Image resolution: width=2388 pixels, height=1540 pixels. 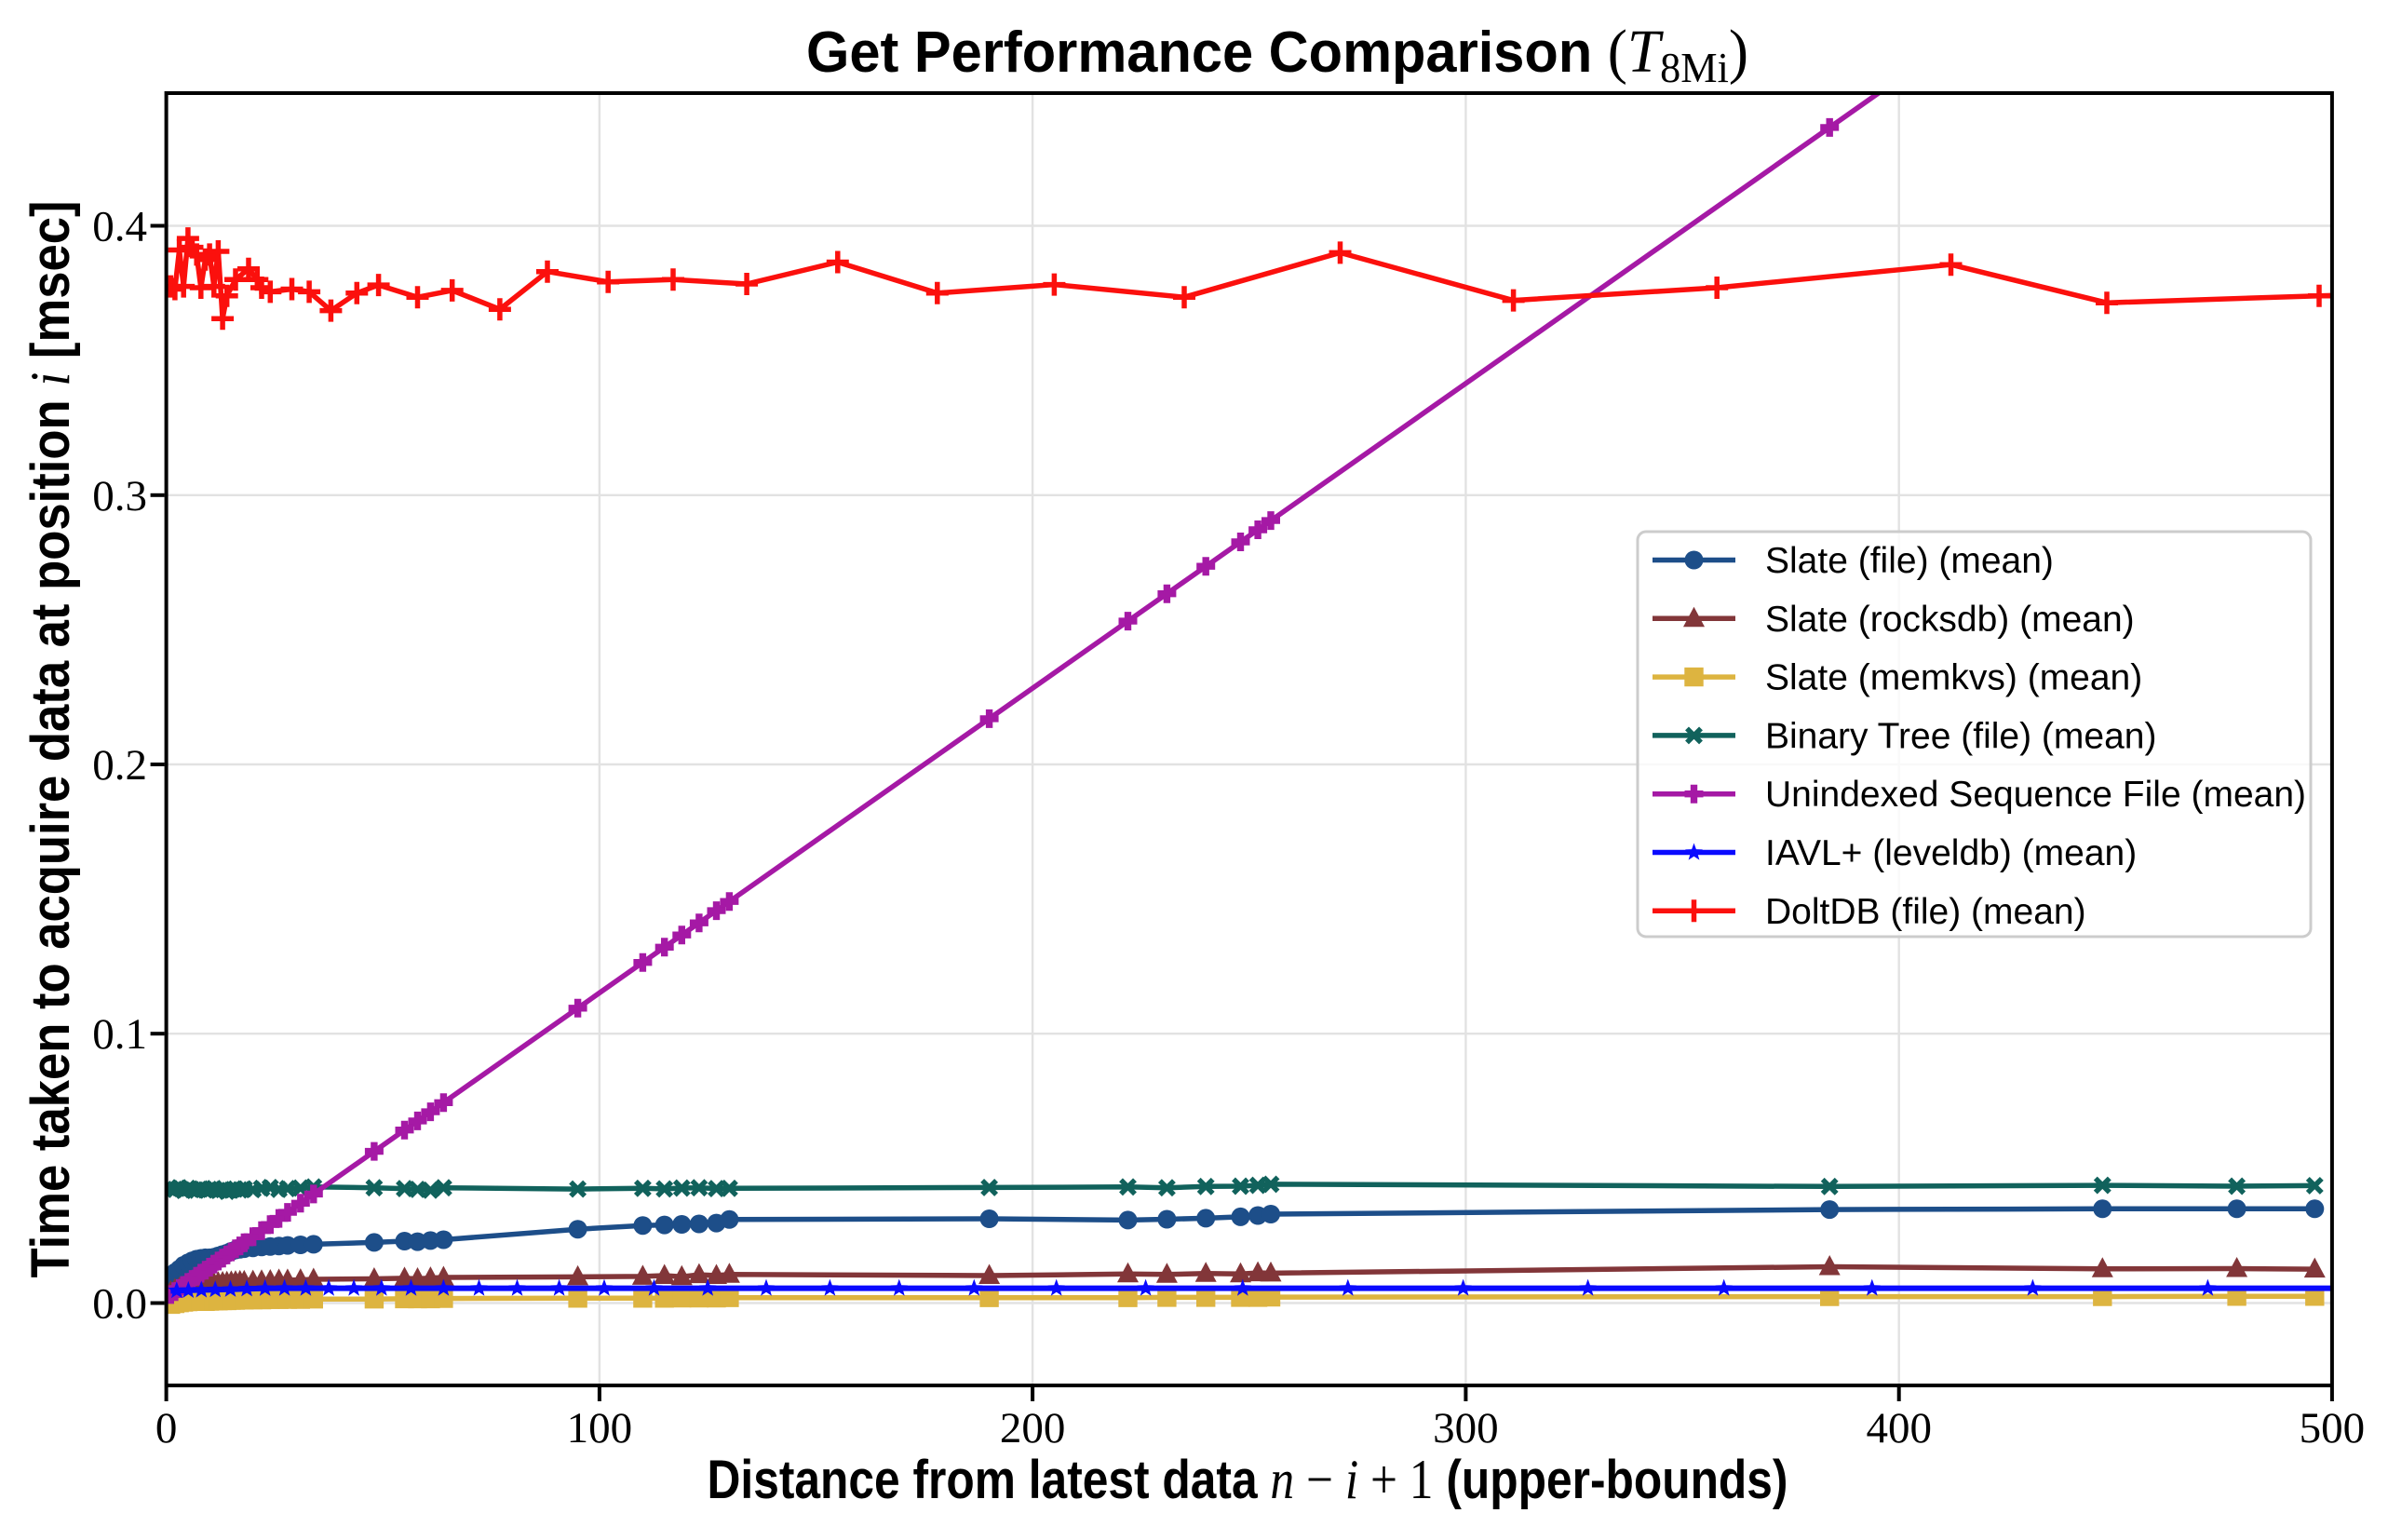 I want to click on svg-text: 500, so click(x=2333, y=1428).